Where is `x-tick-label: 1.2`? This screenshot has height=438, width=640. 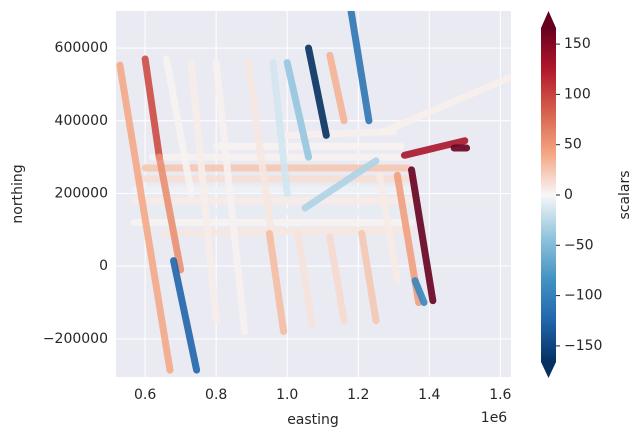
x-tick-label: 1.2 is located at coordinates (358, 395).